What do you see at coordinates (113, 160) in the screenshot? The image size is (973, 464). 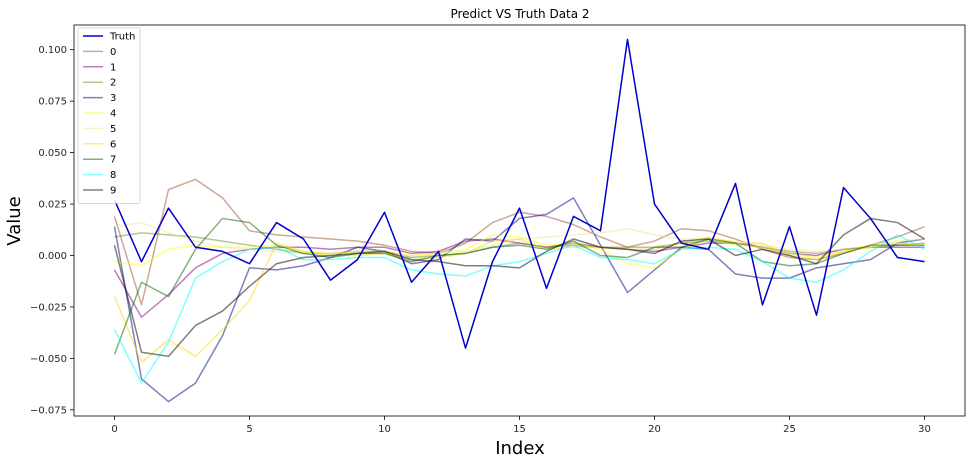 I see `legend-label: 7` at bounding box center [113, 160].